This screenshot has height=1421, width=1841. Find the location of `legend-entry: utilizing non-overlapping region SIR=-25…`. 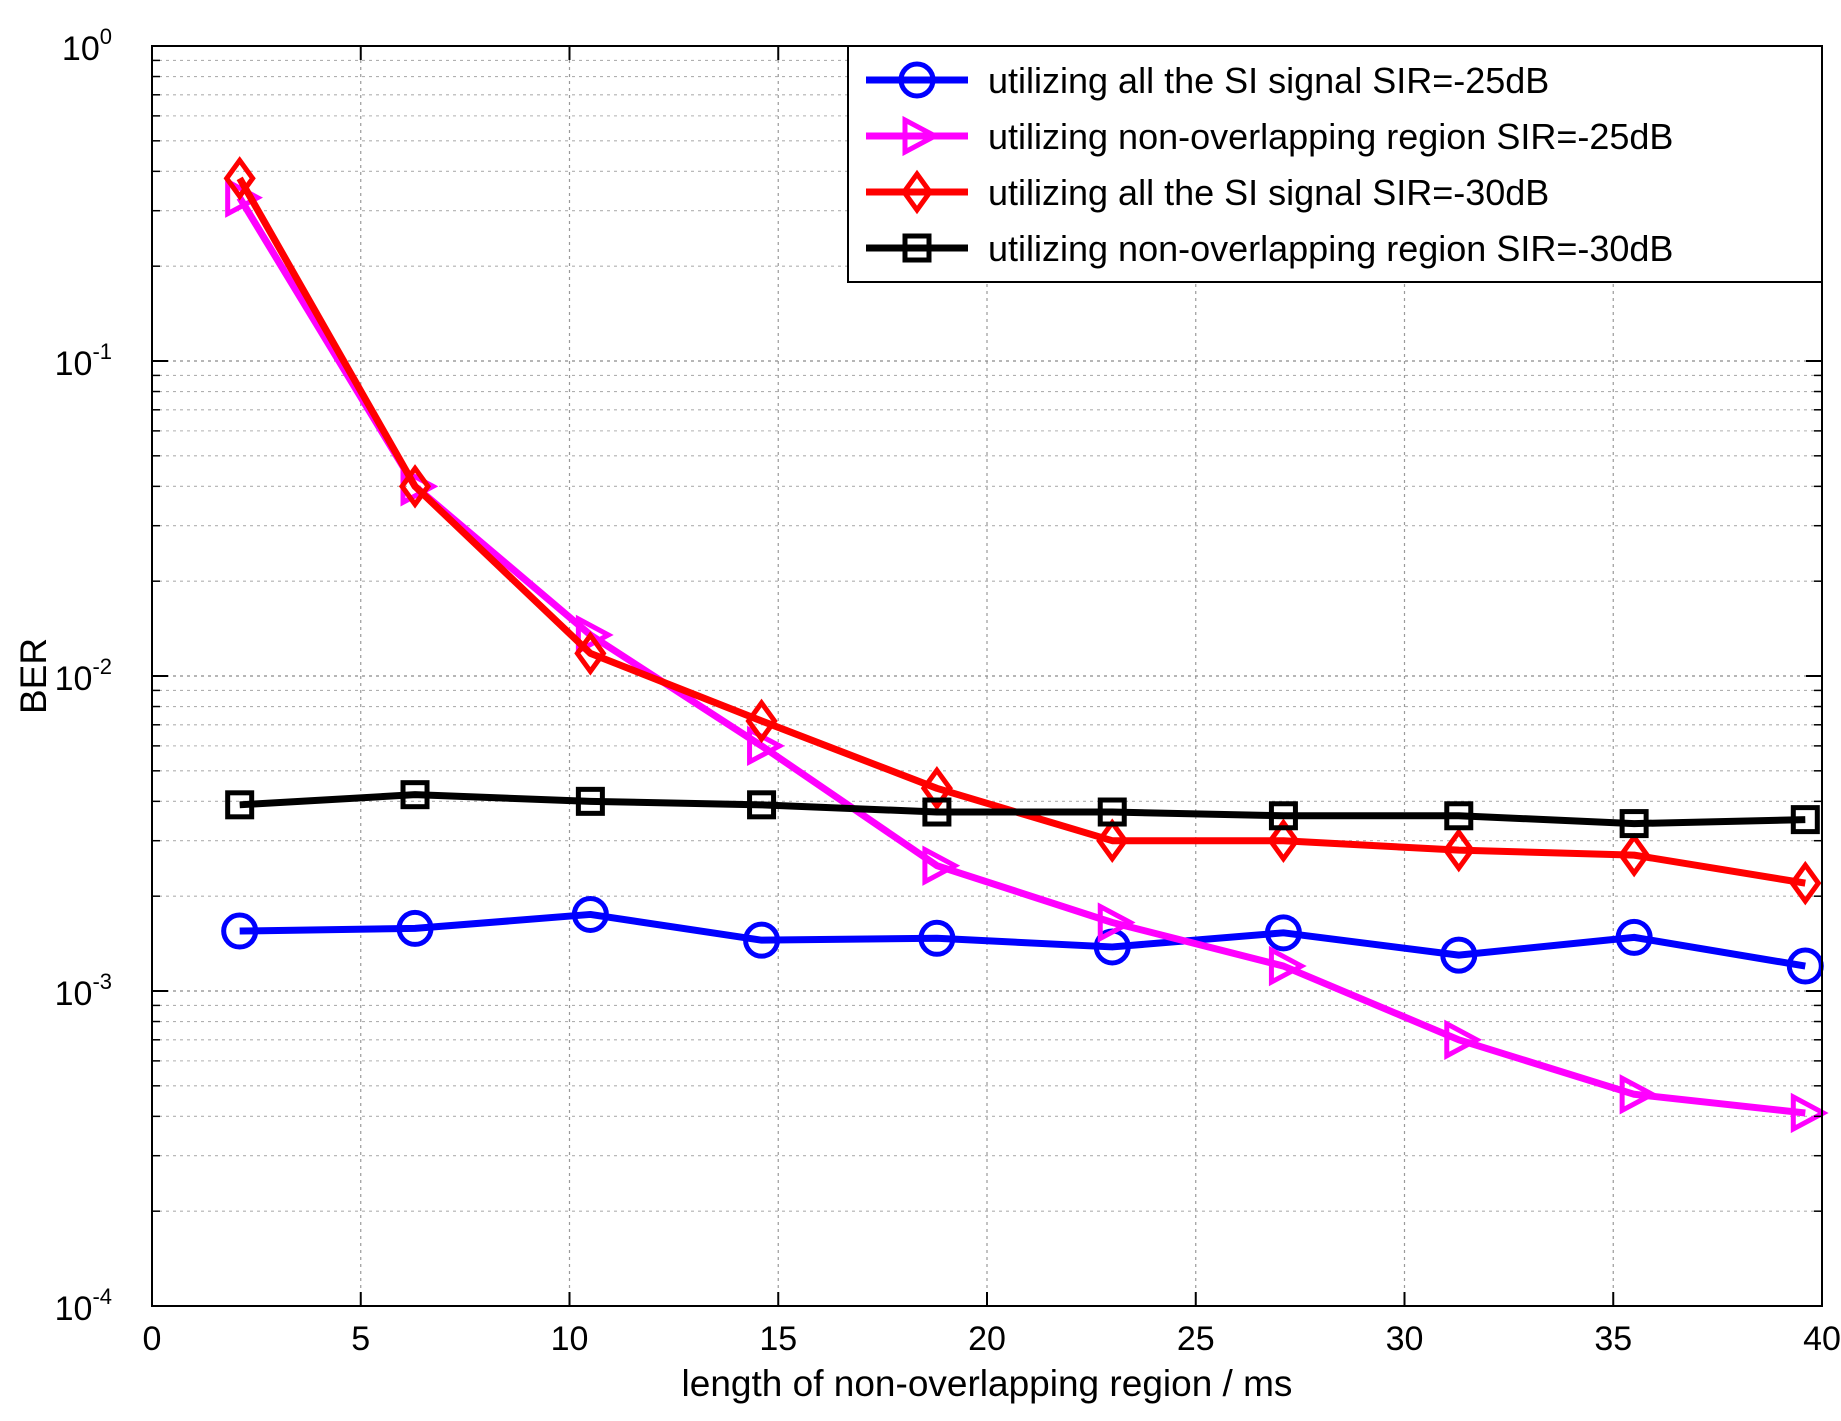

legend-entry: utilizing non-overlapping region SIR=-25… is located at coordinates (1269, 136).